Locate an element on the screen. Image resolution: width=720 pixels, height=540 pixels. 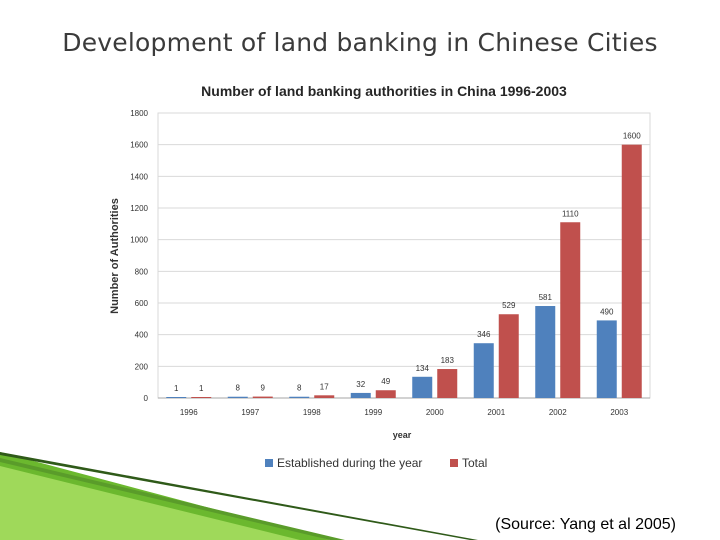
data-label-total: 1110 is located at coordinates (570, 213).